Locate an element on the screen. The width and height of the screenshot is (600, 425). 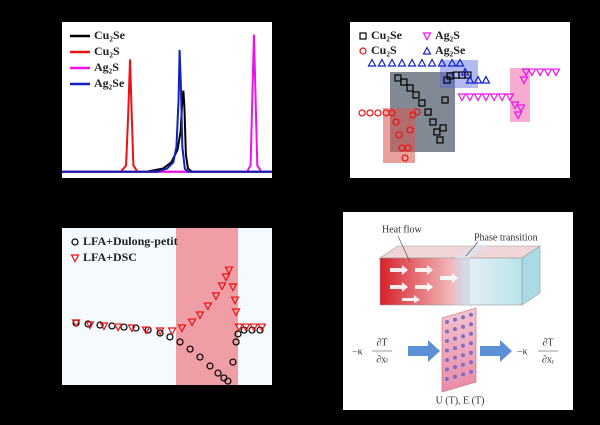
label: U (T), E (T) is located at coordinates (460, 400).